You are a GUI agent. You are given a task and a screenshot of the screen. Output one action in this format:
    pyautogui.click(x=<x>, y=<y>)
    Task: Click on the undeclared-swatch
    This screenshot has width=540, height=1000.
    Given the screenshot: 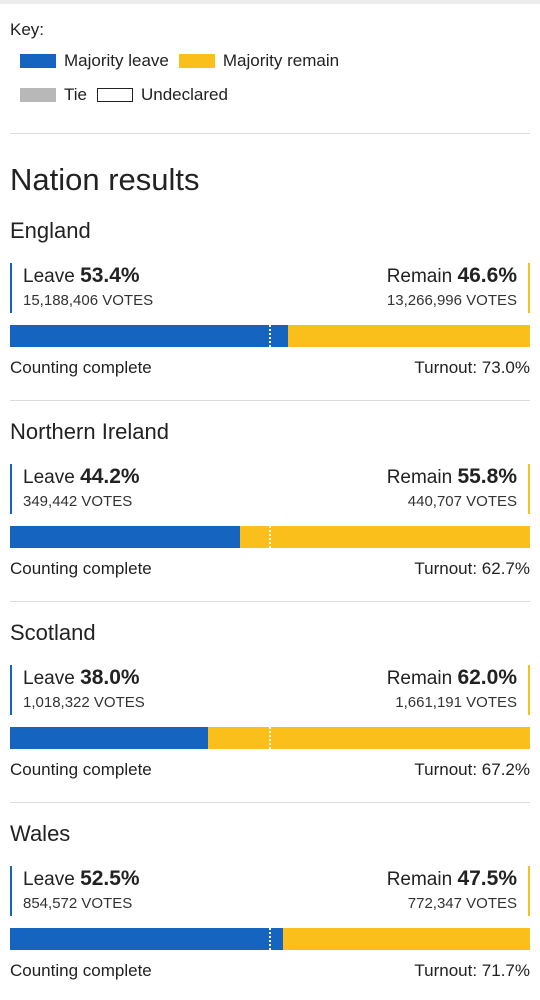 What is the action you would take?
    pyautogui.click(x=115, y=95)
    